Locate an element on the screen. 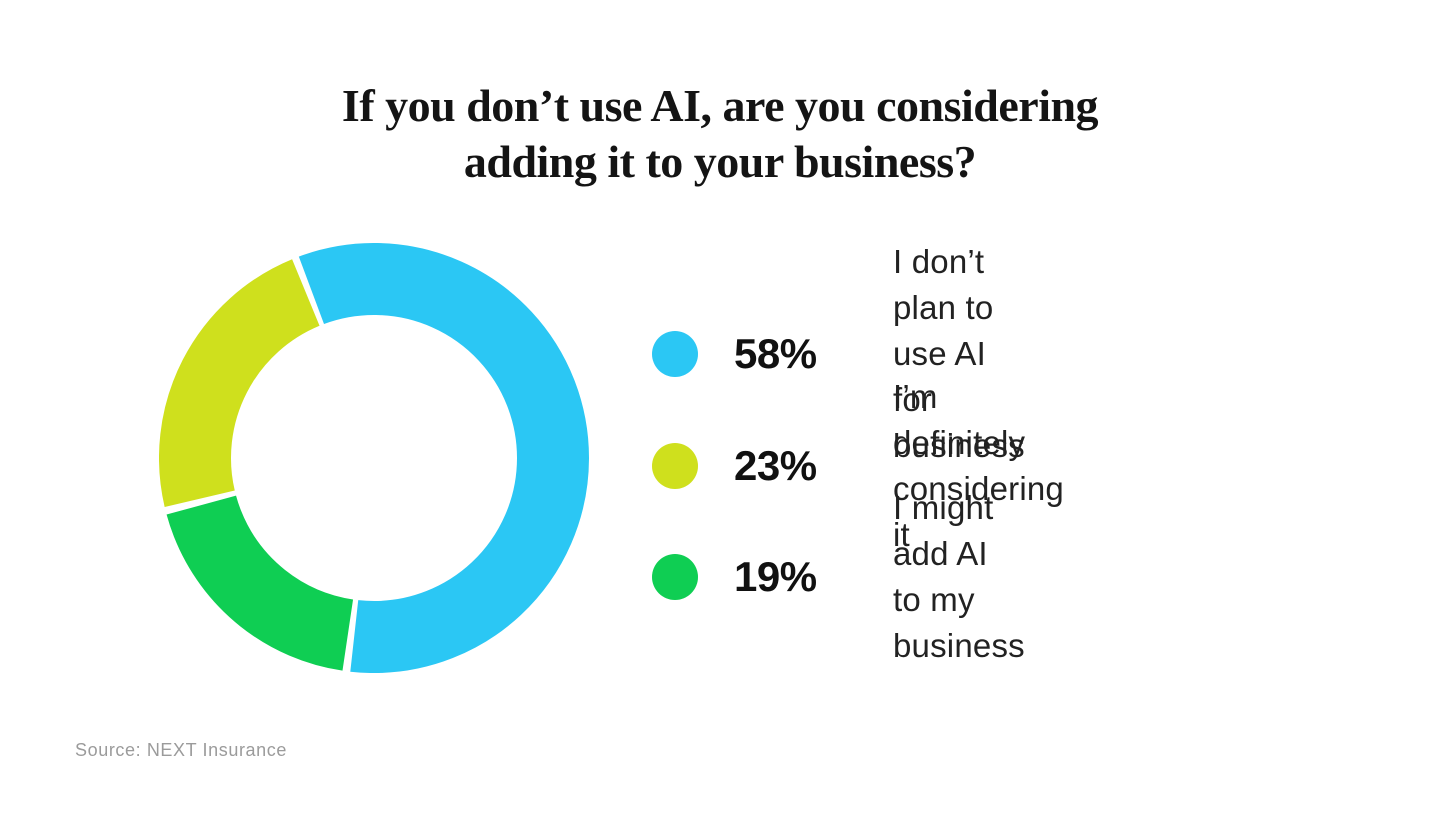 Image resolution: width=1440 pixels, height=816 pixels. legend-label: I might add AI to my business is located at coordinates (959, 576).